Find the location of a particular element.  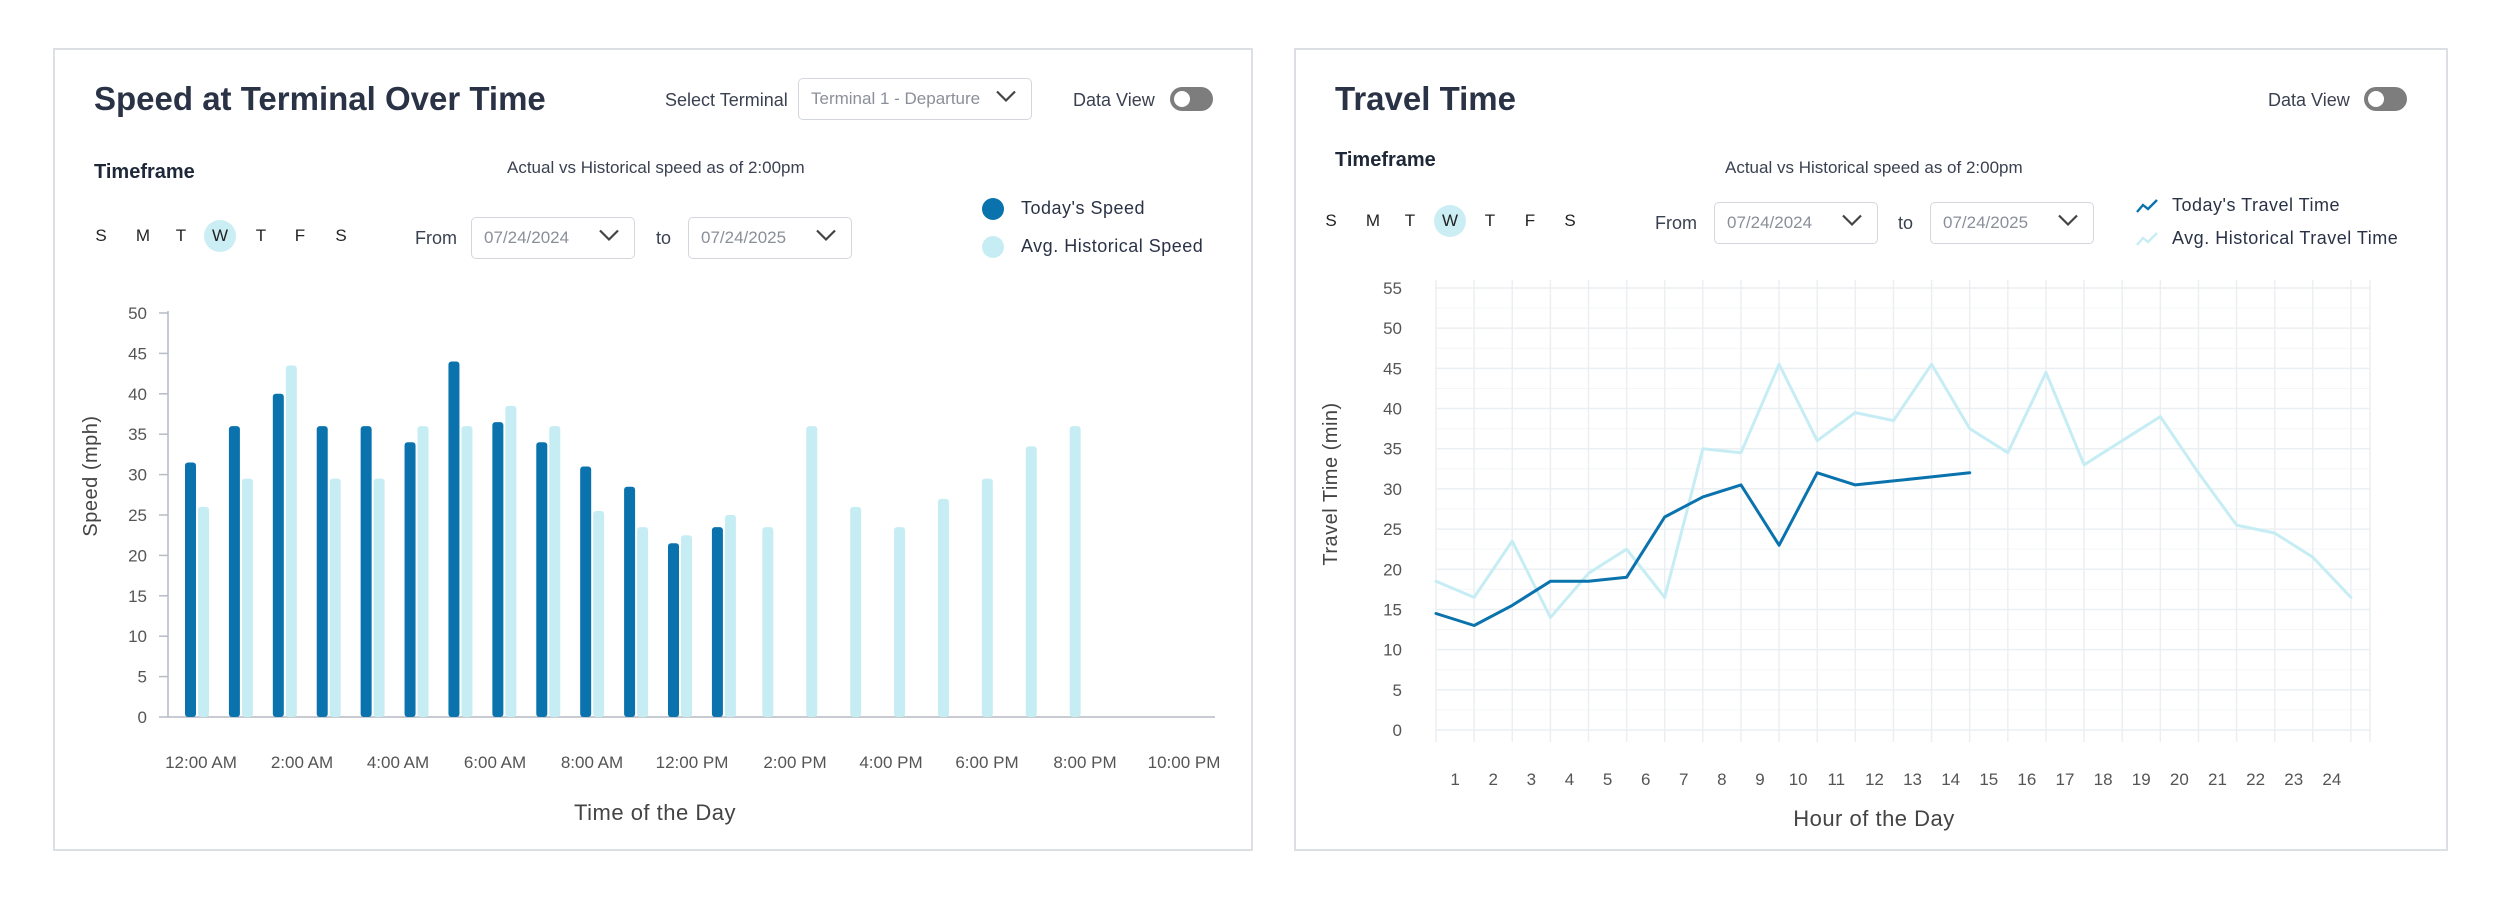

x-tick-label: 18 is located at coordinates (2103, 779).